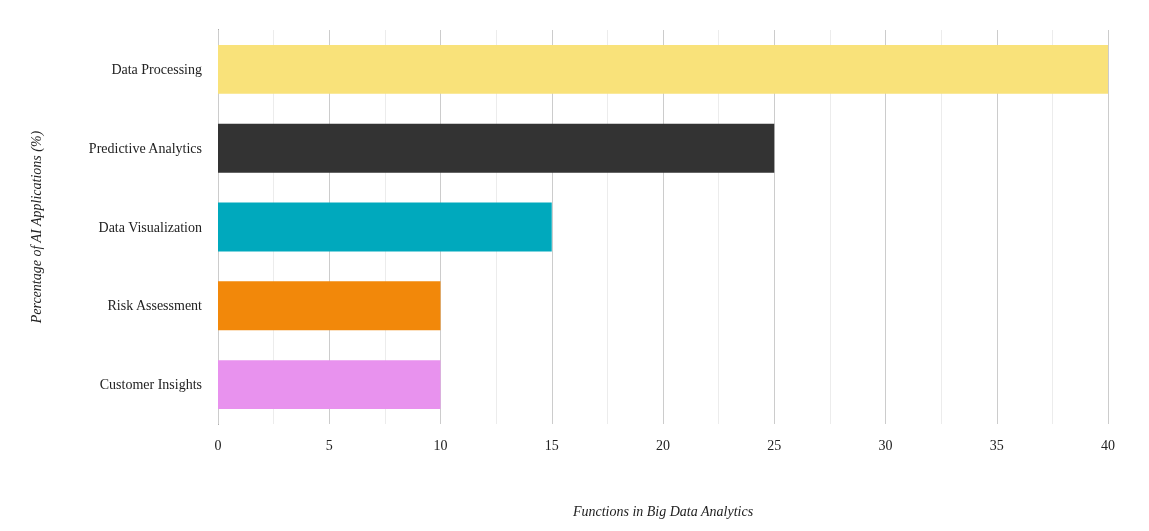  What do you see at coordinates (551, 445) in the screenshot?
I see `x-tick-label: 15` at bounding box center [551, 445].